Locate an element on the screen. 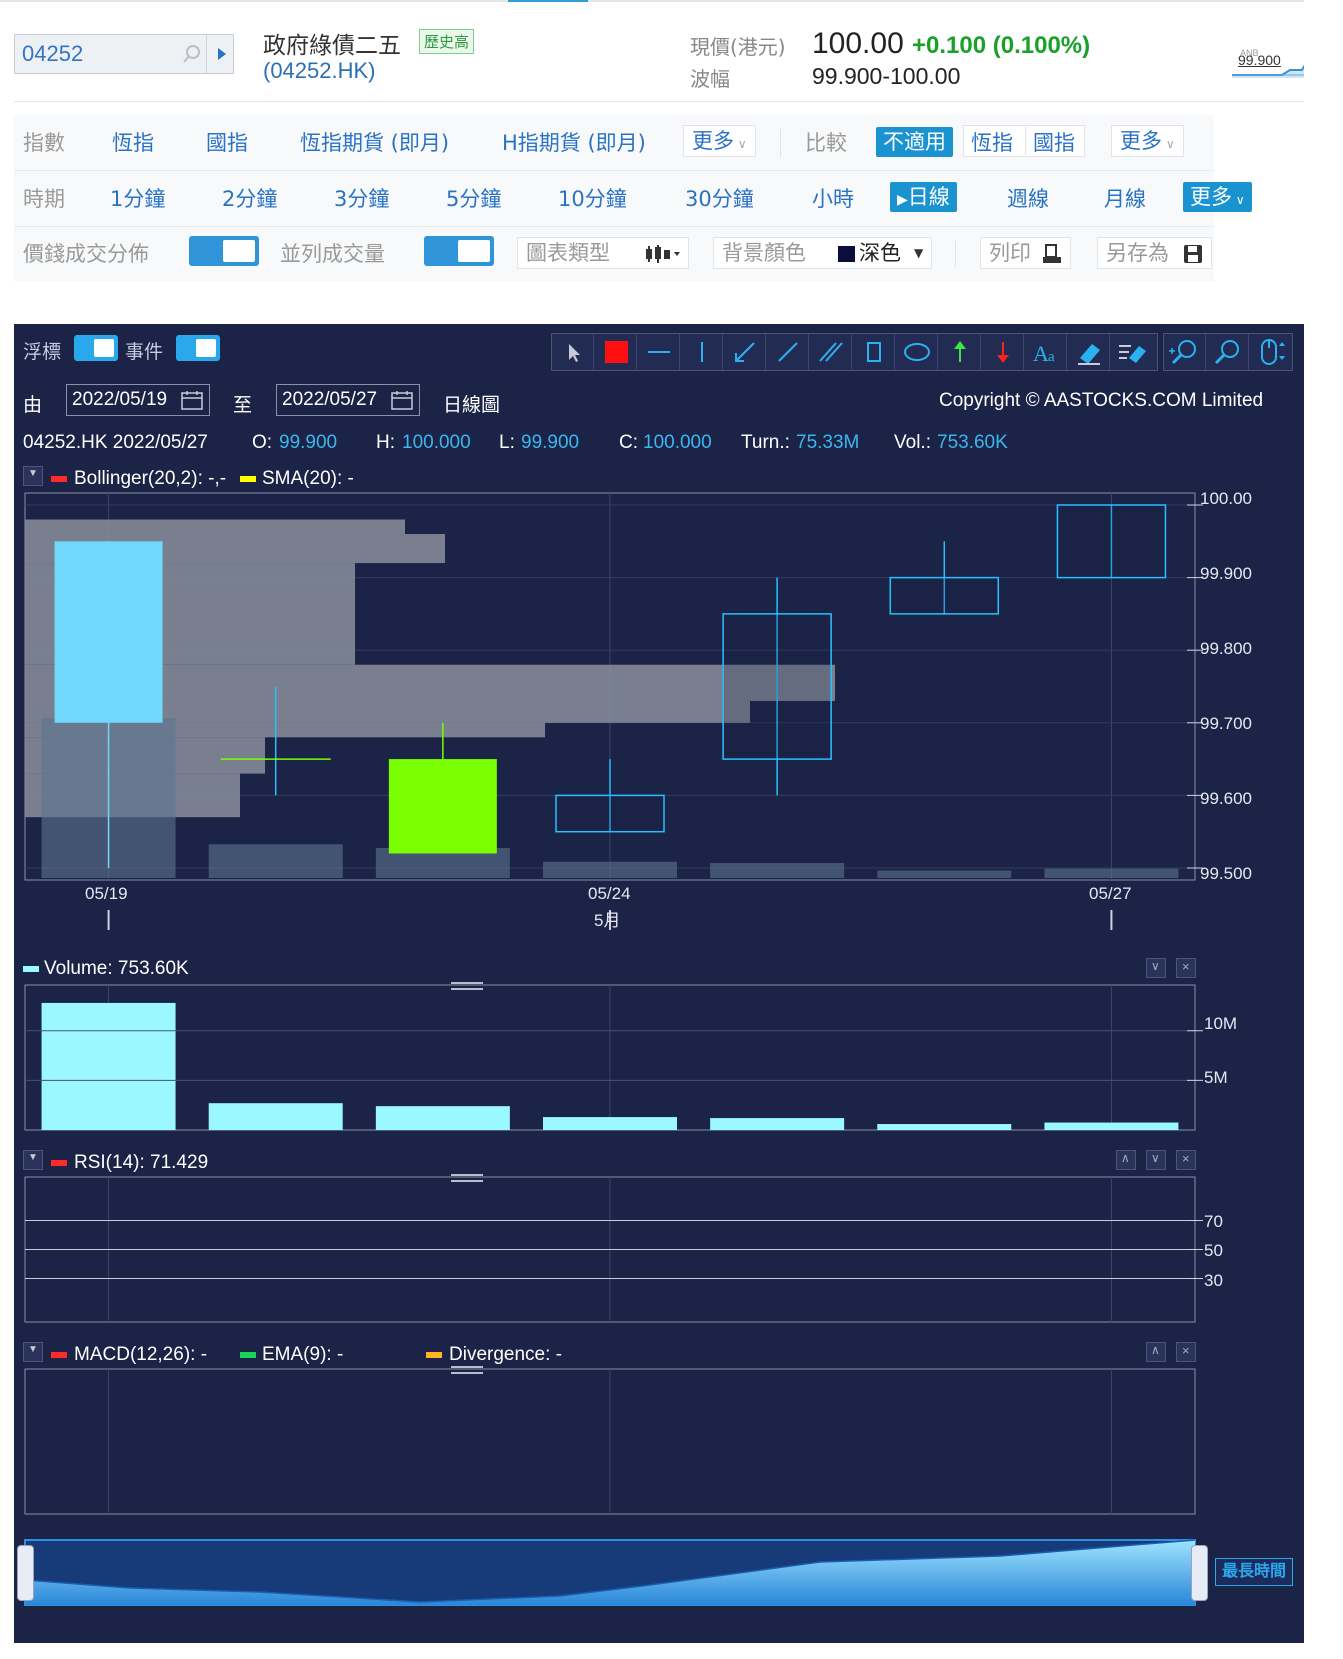  chart-kind-label: 日線圖 is located at coordinates (472, 405).